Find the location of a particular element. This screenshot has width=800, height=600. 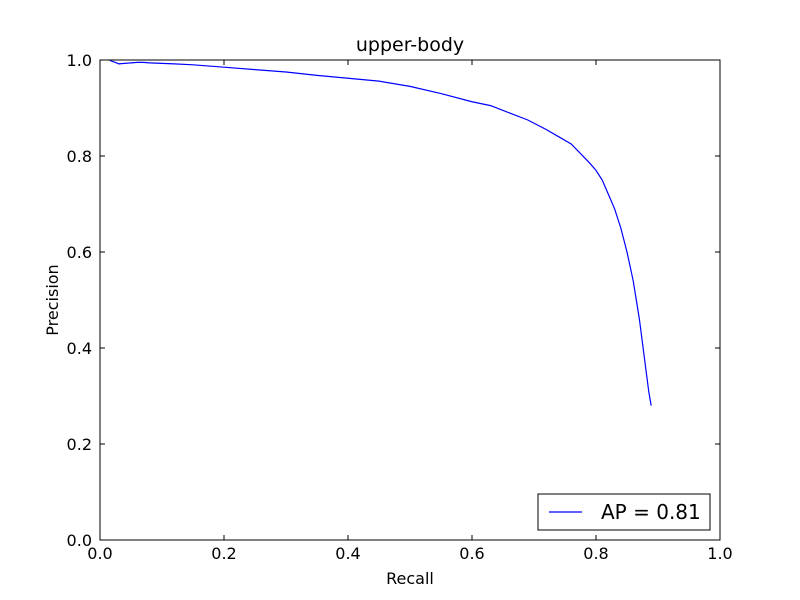

chart-title: upper-body is located at coordinates (410, 45).